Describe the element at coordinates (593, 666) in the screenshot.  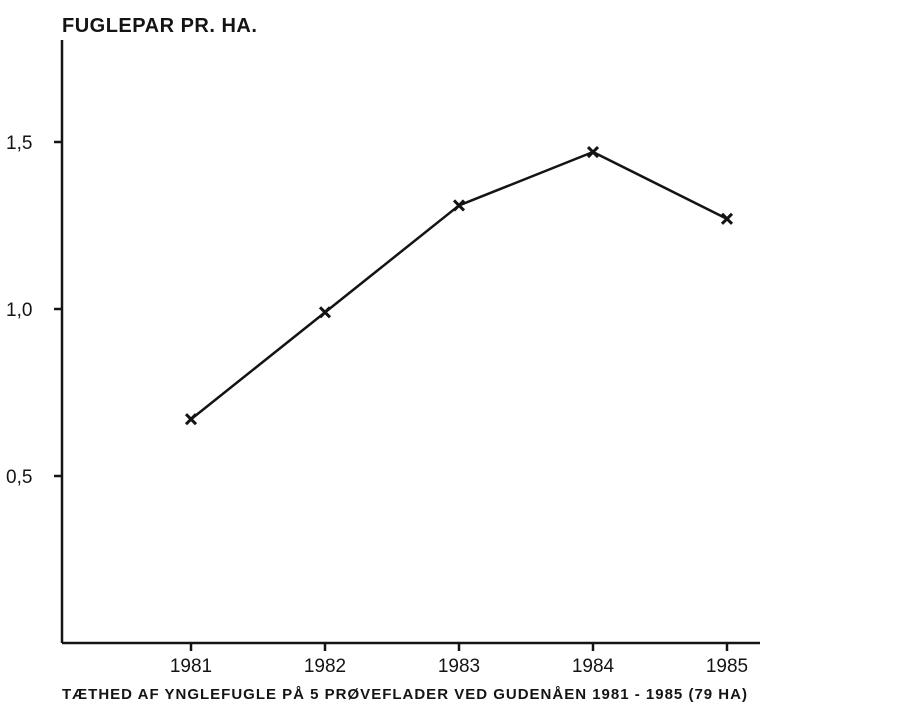
I see `x-tick-label: 1984` at that location.